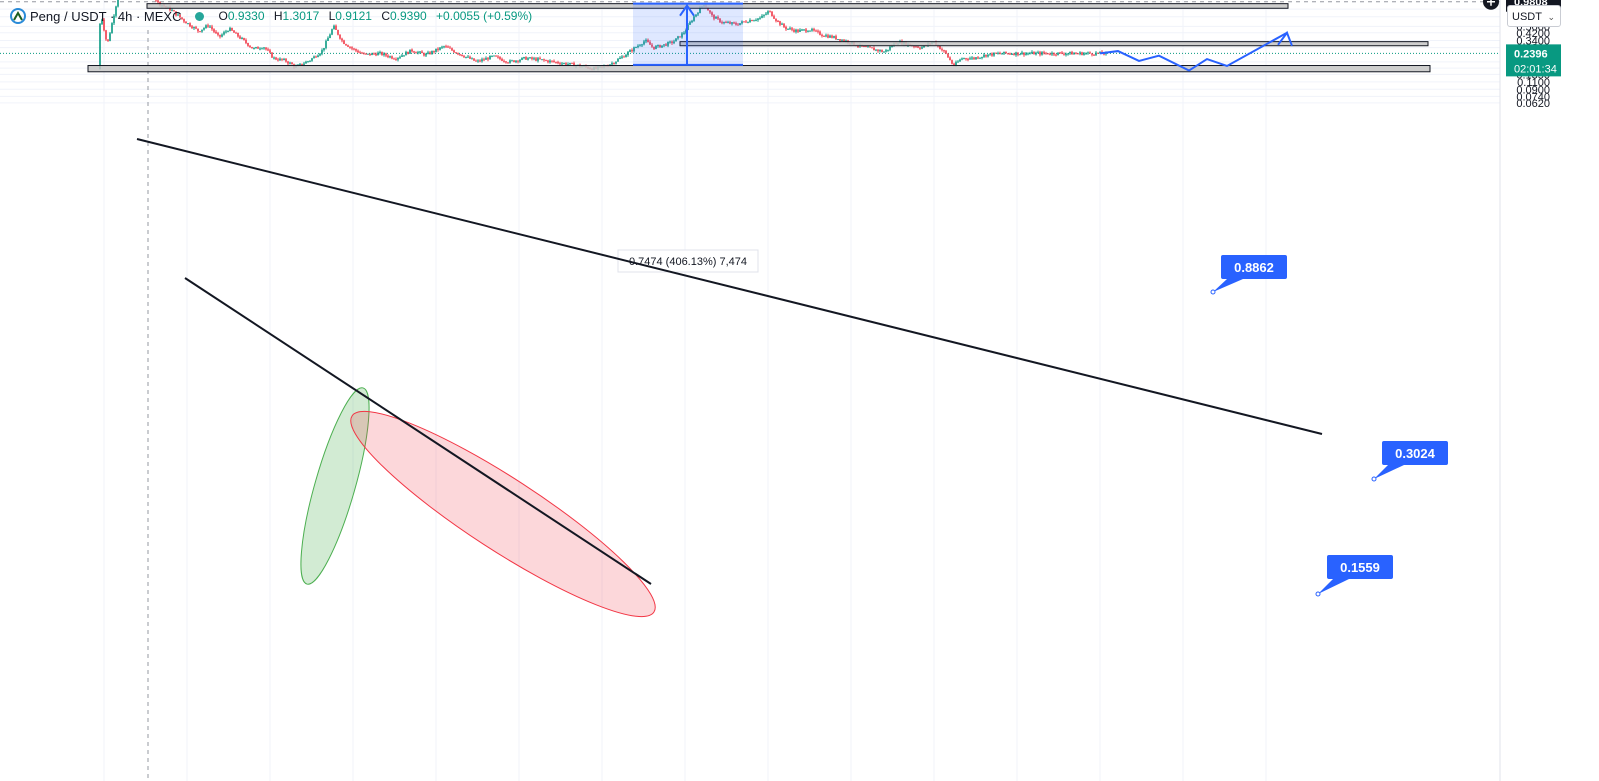  What do you see at coordinates (502, 514) in the screenshot?
I see `highlight-ellipse-red` at bounding box center [502, 514].